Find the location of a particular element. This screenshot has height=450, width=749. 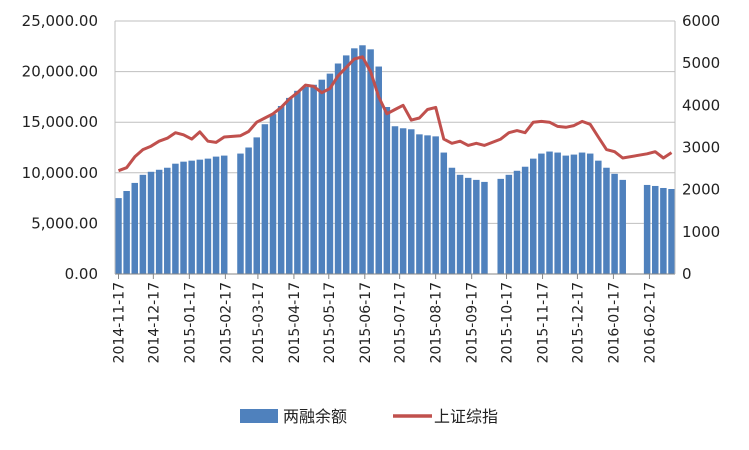

y-left-tick-label-0: 0.00 is located at coordinates (81, 274).